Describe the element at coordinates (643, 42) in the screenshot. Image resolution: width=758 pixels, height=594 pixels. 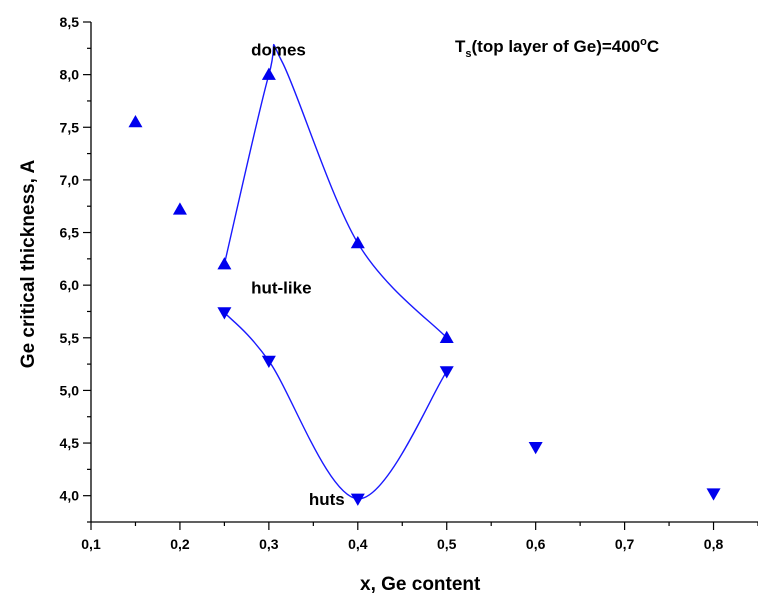
I see `title-superscript: o` at that location.